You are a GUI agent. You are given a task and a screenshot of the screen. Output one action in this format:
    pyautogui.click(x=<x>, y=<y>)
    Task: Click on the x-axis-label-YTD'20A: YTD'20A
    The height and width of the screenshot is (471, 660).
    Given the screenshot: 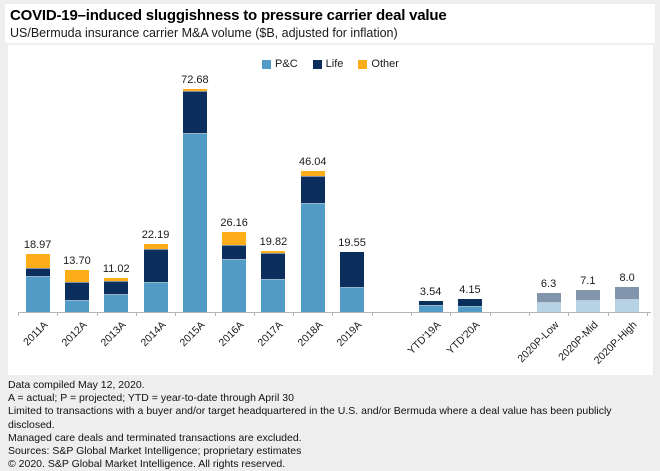 What is the action you would take?
    pyautogui.click(x=463, y=338)
    